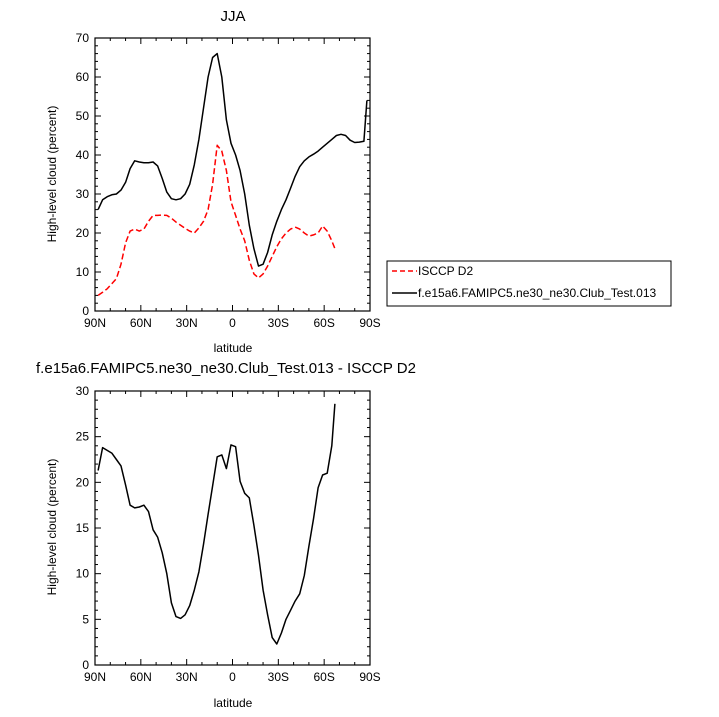 The height and width of the screenshot is (717, 719). I want to click on y-tick-label: 70, so click(83, 38).